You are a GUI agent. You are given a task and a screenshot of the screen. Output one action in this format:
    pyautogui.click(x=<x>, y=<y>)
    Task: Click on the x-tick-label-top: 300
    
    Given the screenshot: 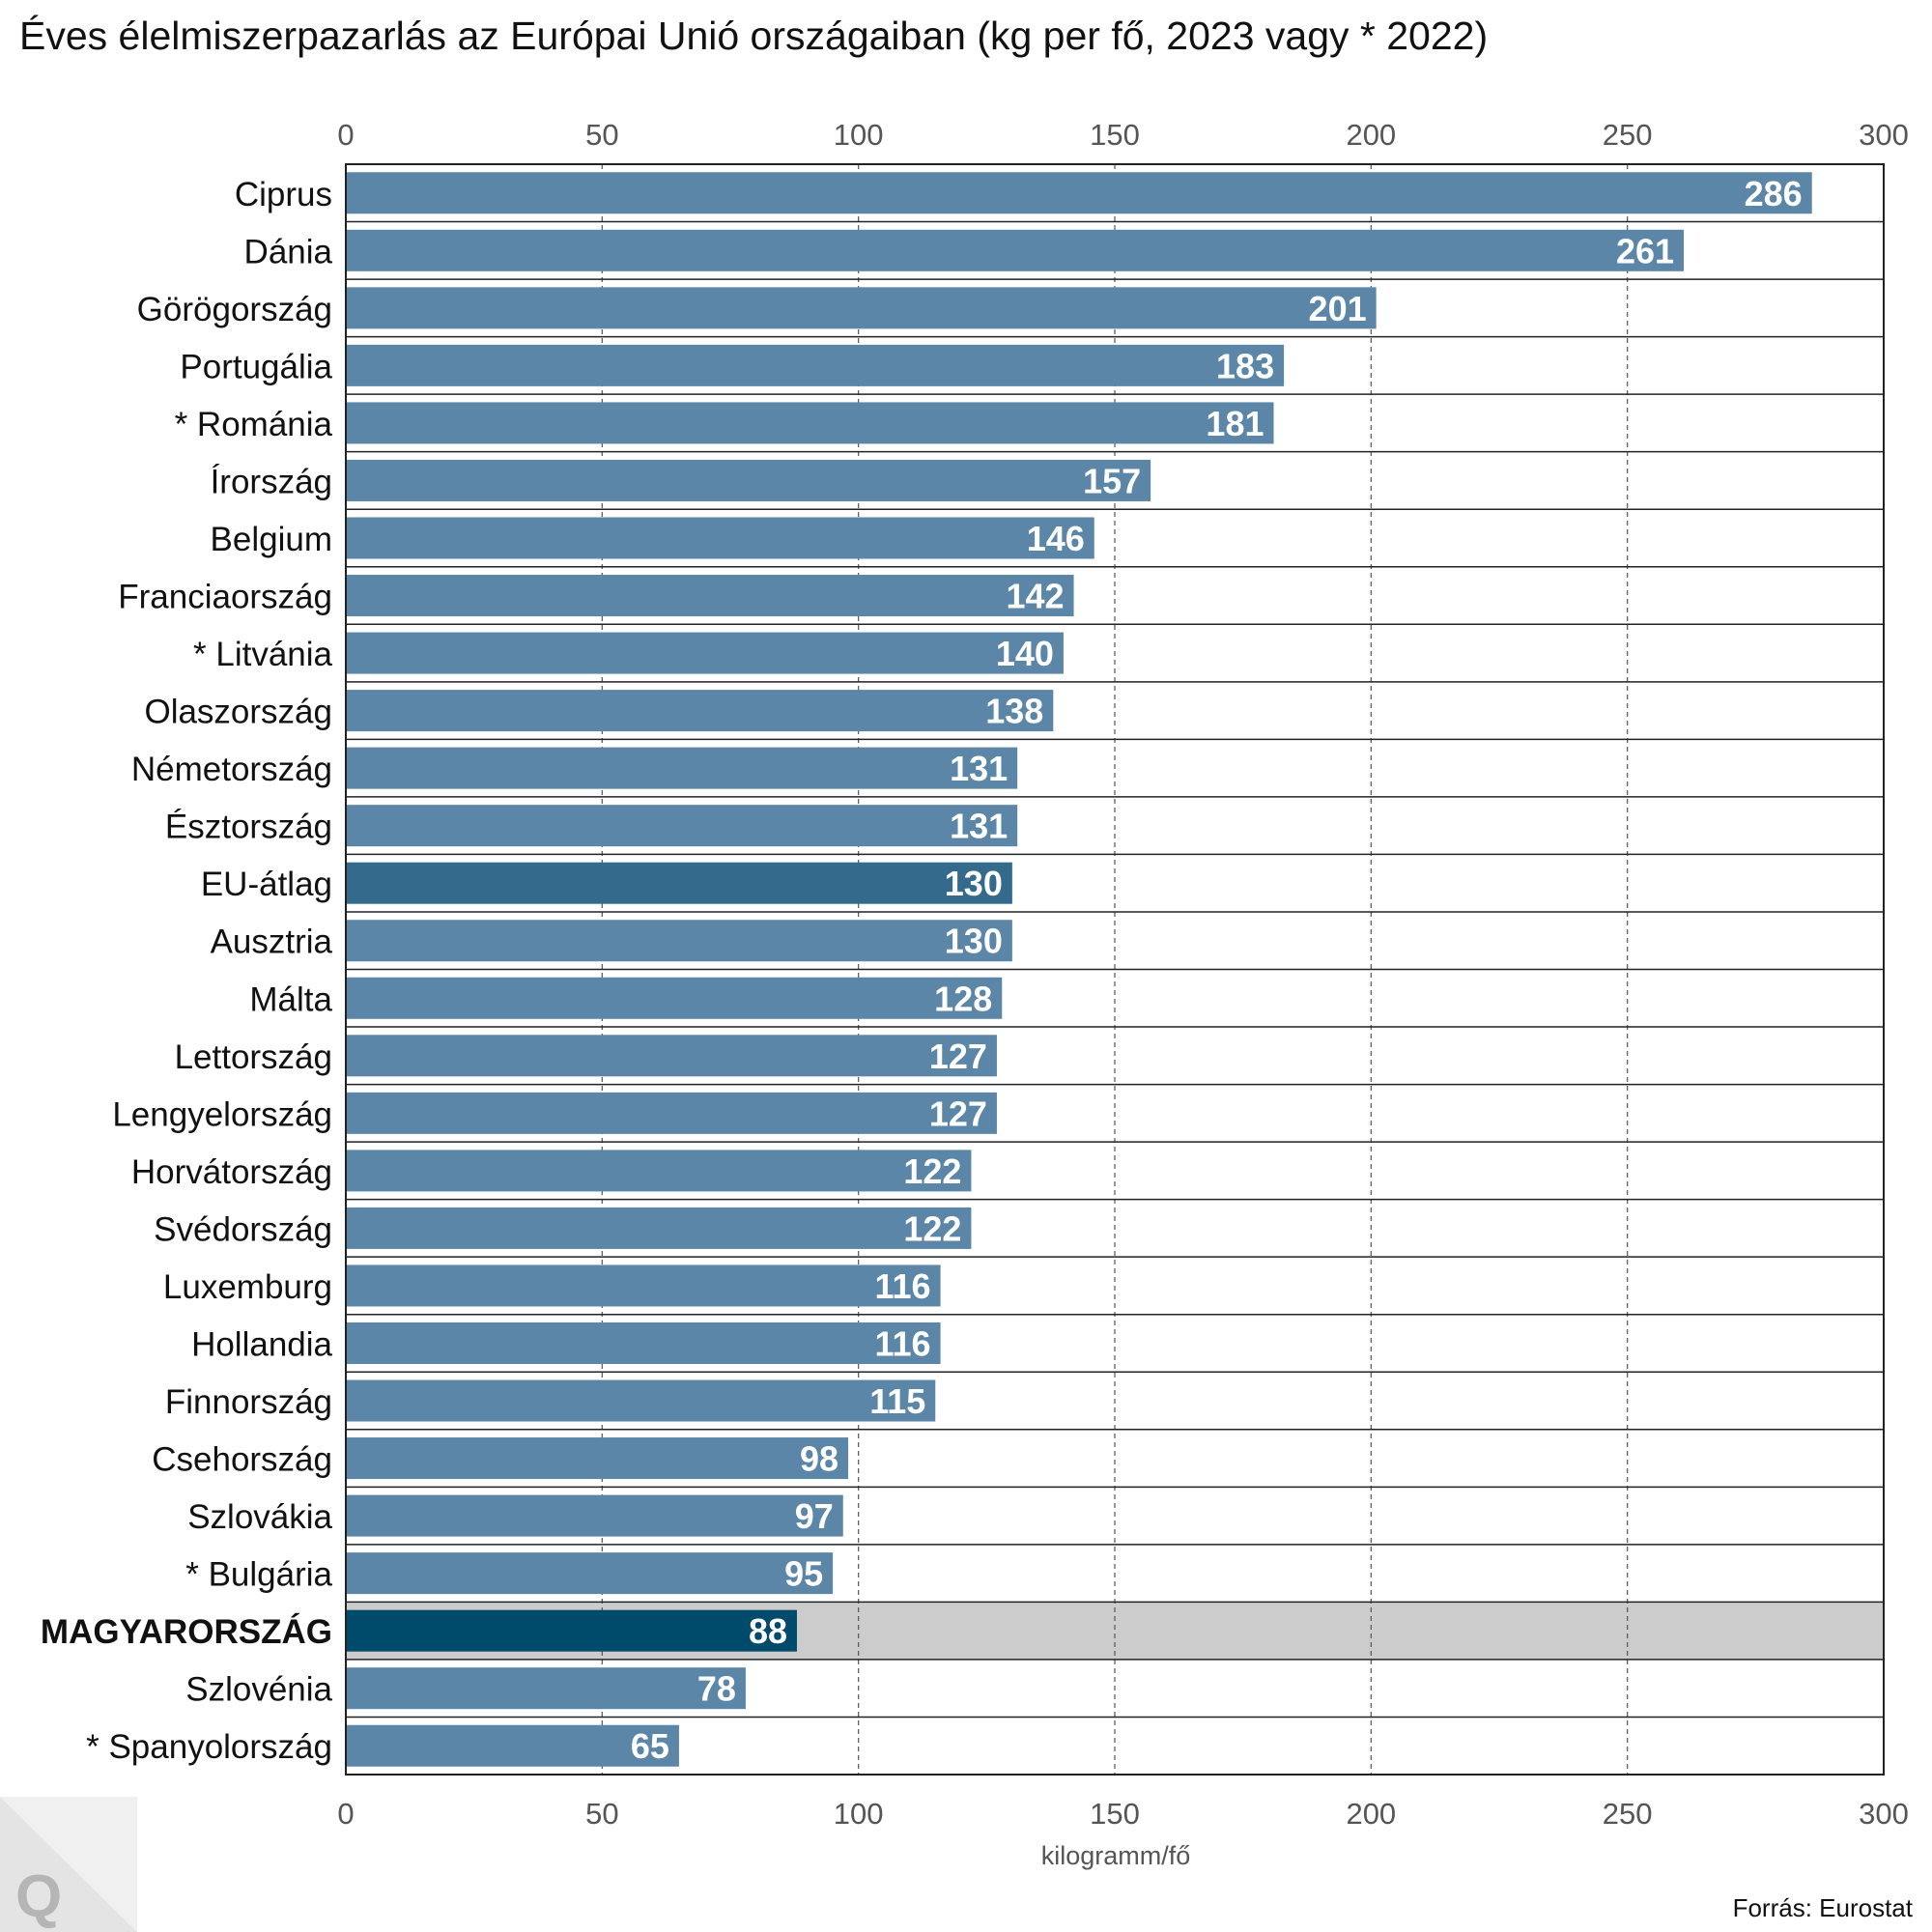 What is the action you would take?
    pyautogui.click(x=1884, y=135)
    